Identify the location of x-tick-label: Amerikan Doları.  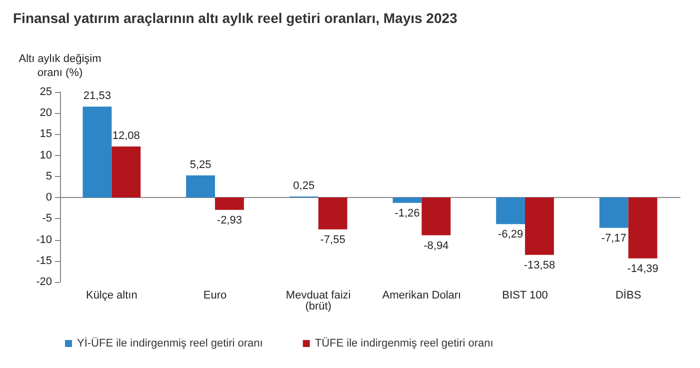
(422, 296).